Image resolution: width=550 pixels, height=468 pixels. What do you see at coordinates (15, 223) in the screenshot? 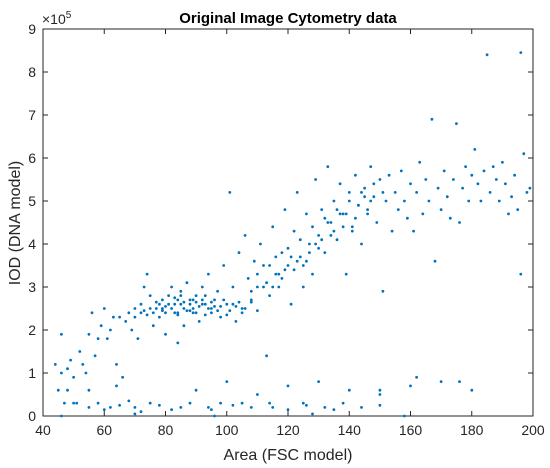
I see `y-axis-label: IOD (DNA model)` at bounding box center [15, 223].